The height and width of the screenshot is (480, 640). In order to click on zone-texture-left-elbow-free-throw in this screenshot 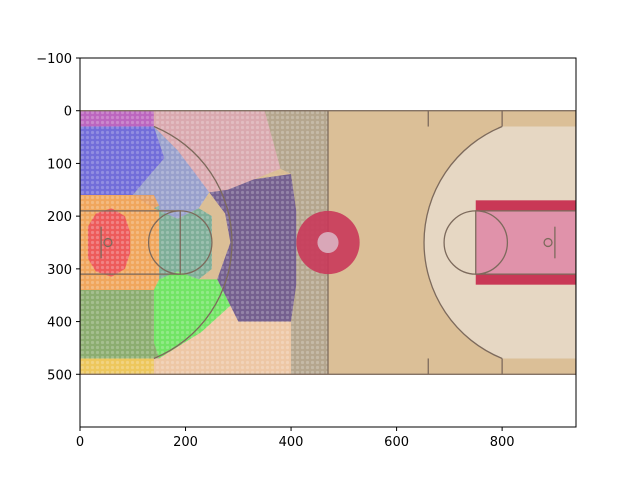, I will do `click(182, 242)`.